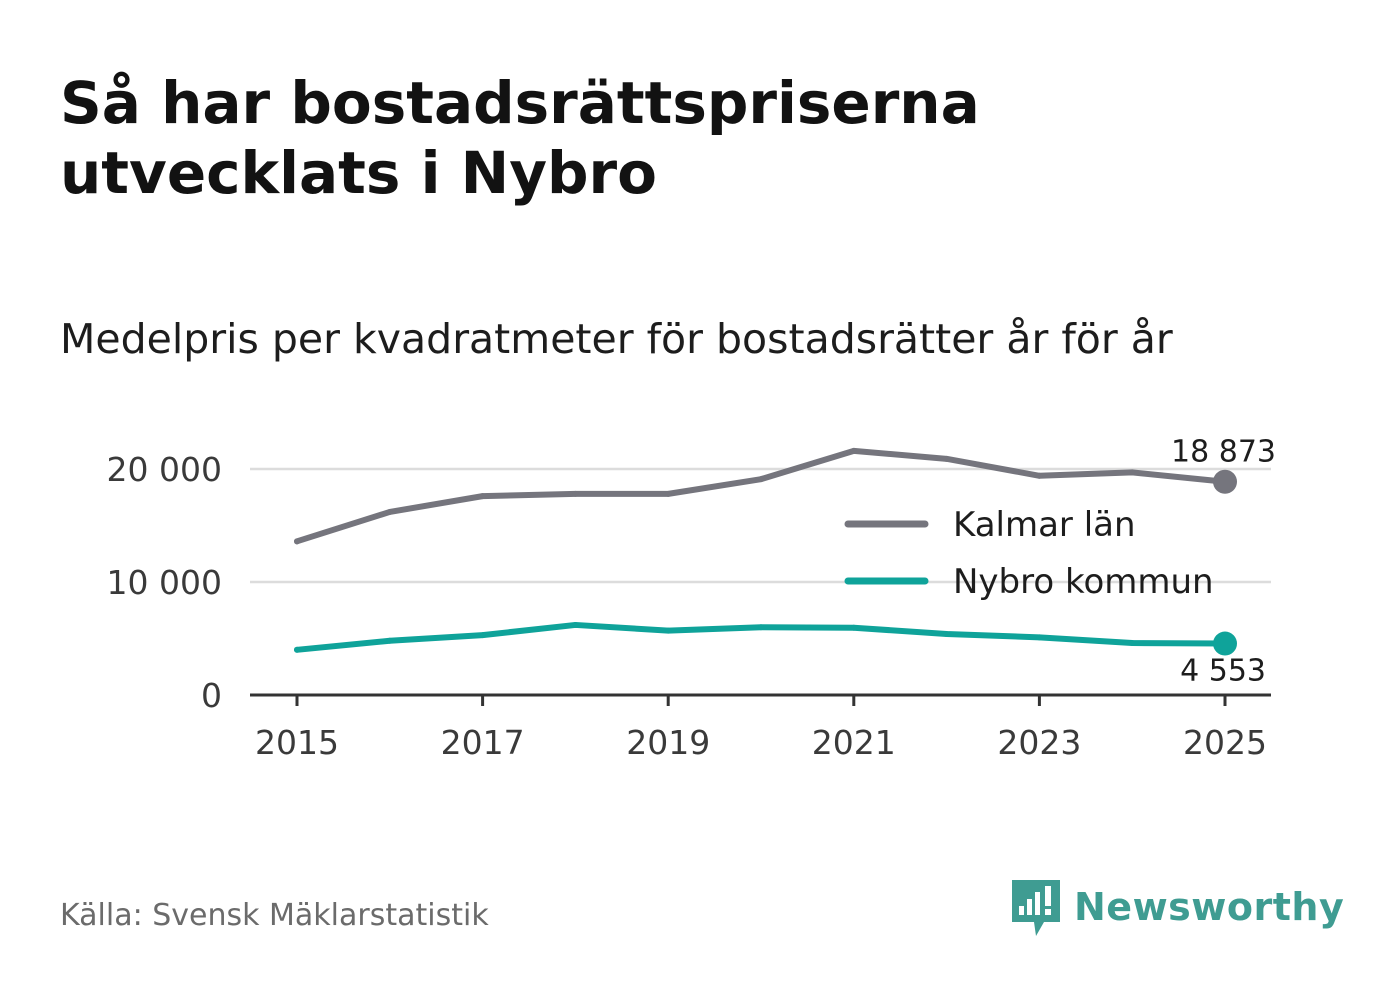 The width and height of the screenshot is (1382, 999). I want to click on legend-label: Nybro kommun, so click(1083, 582).